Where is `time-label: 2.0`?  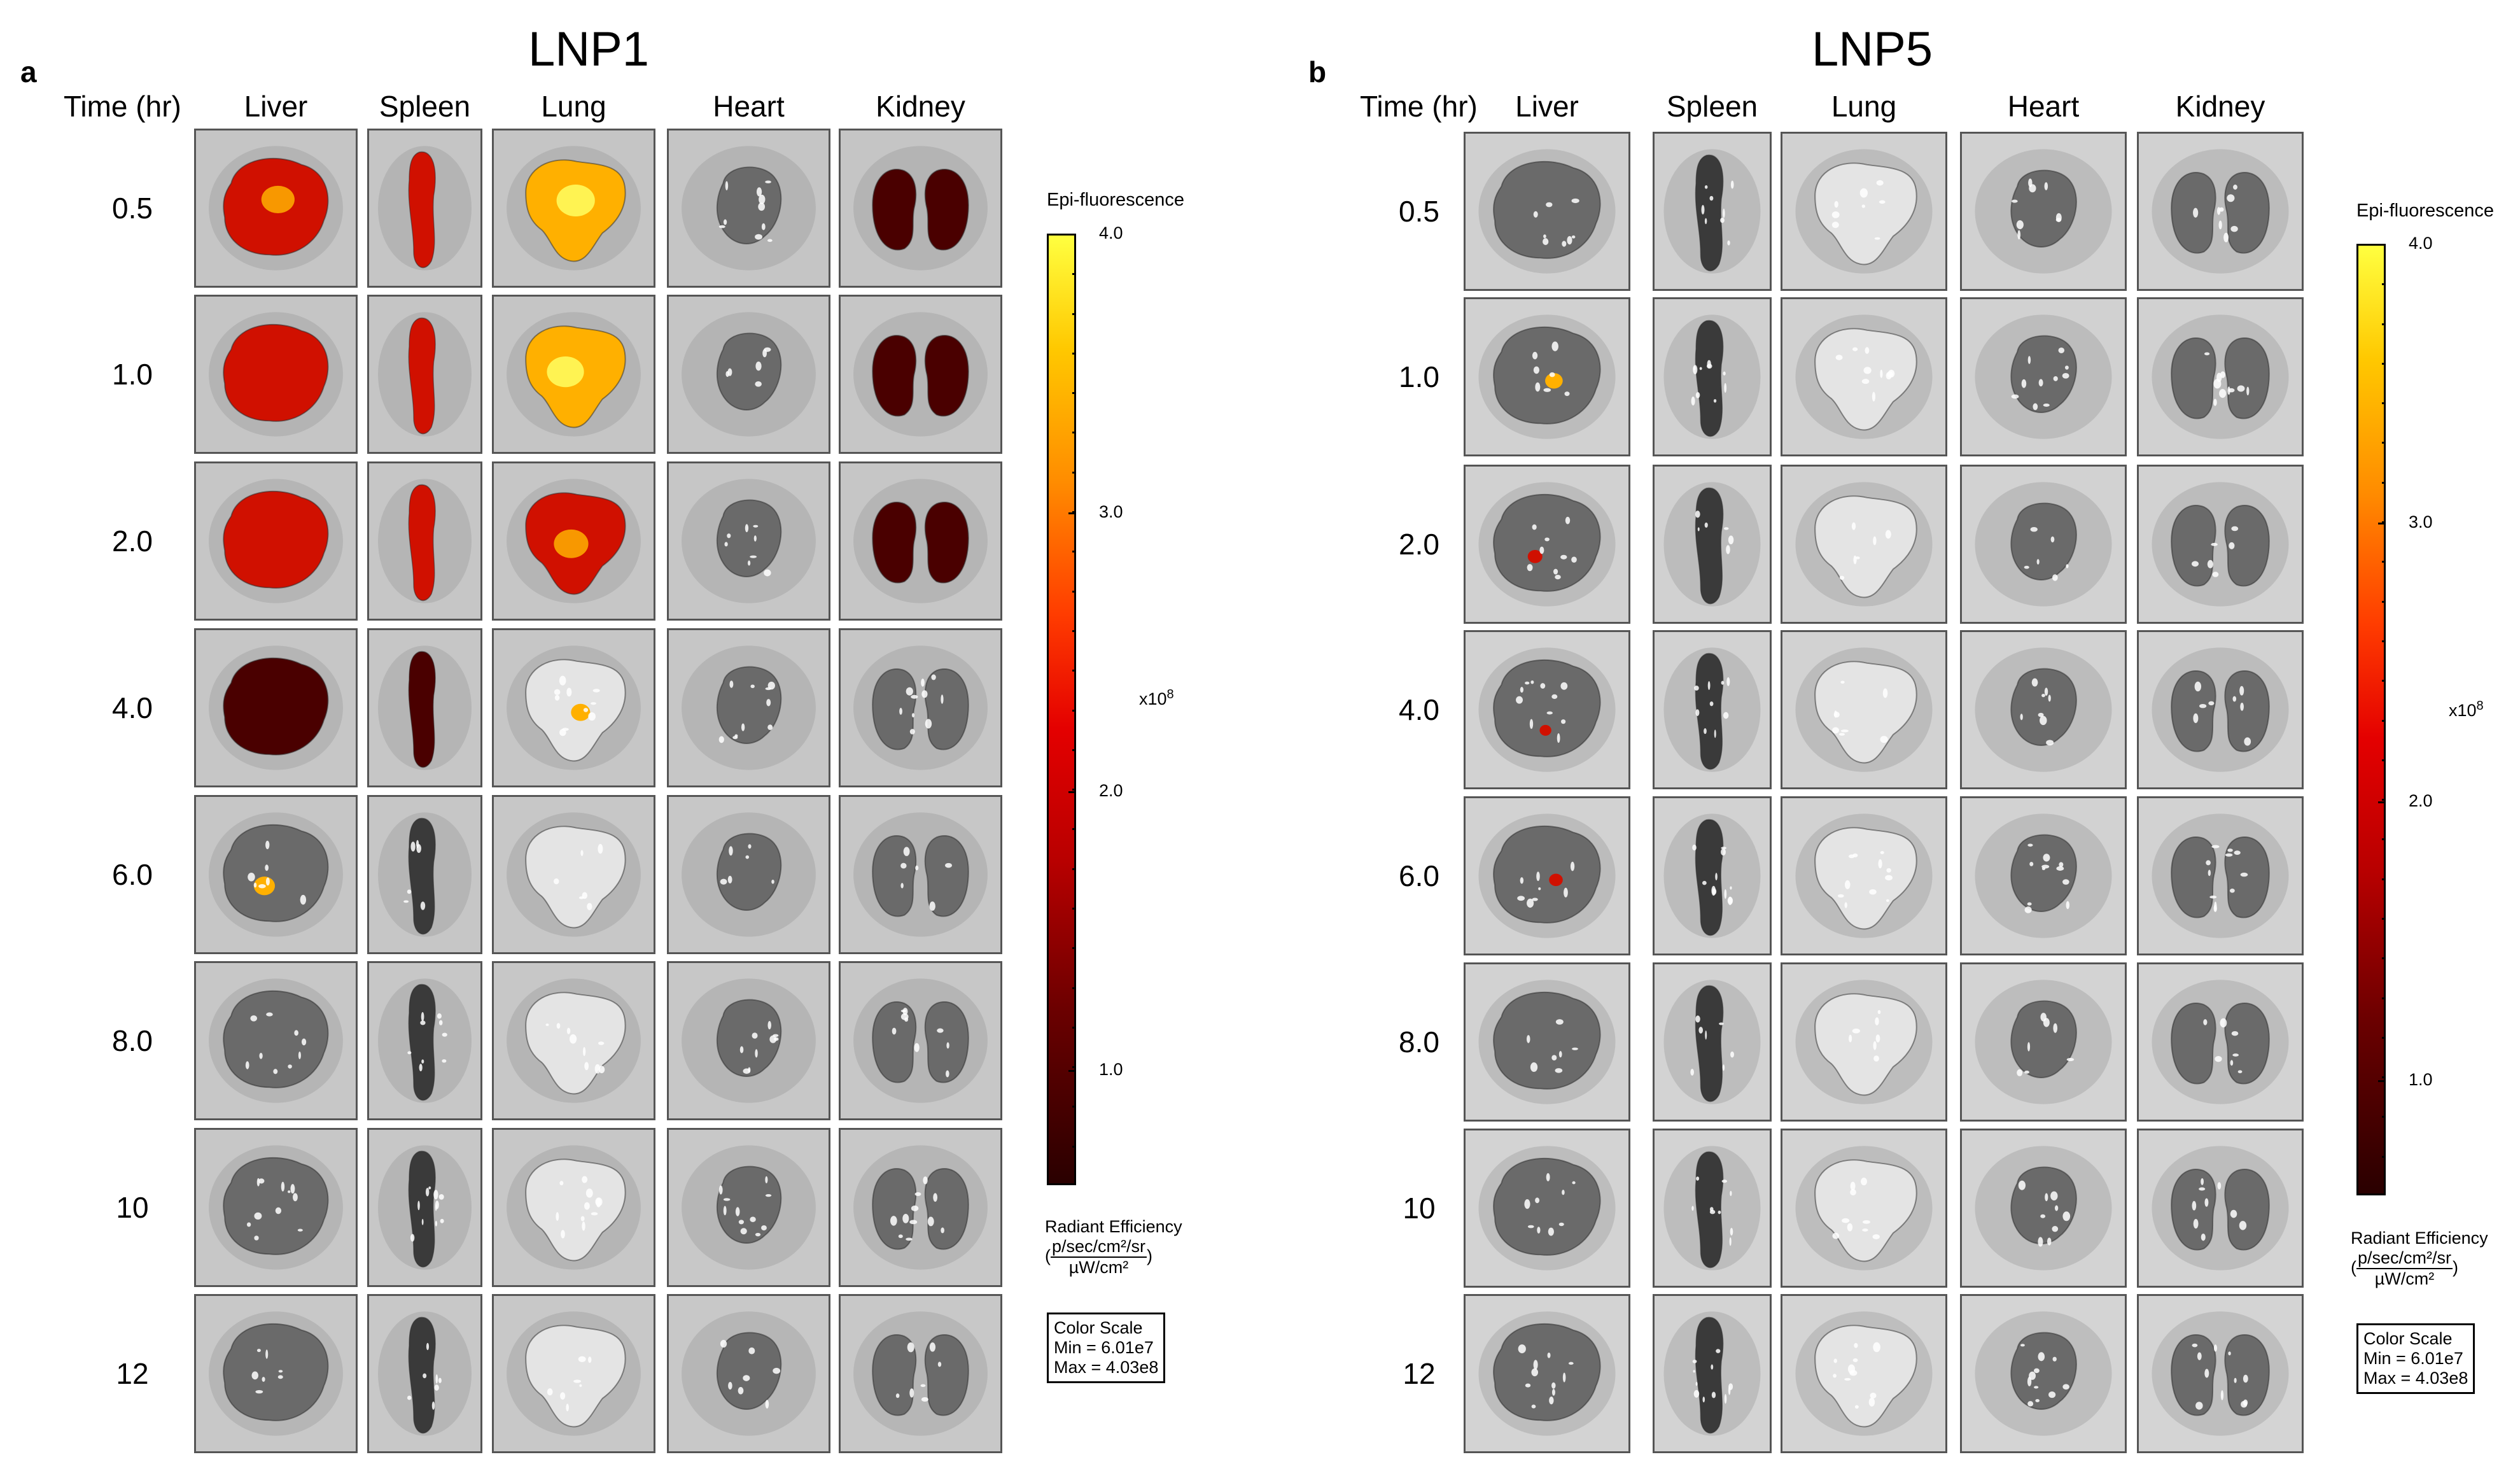 time-label: 2.0 is located at coordinates (1419, 544).